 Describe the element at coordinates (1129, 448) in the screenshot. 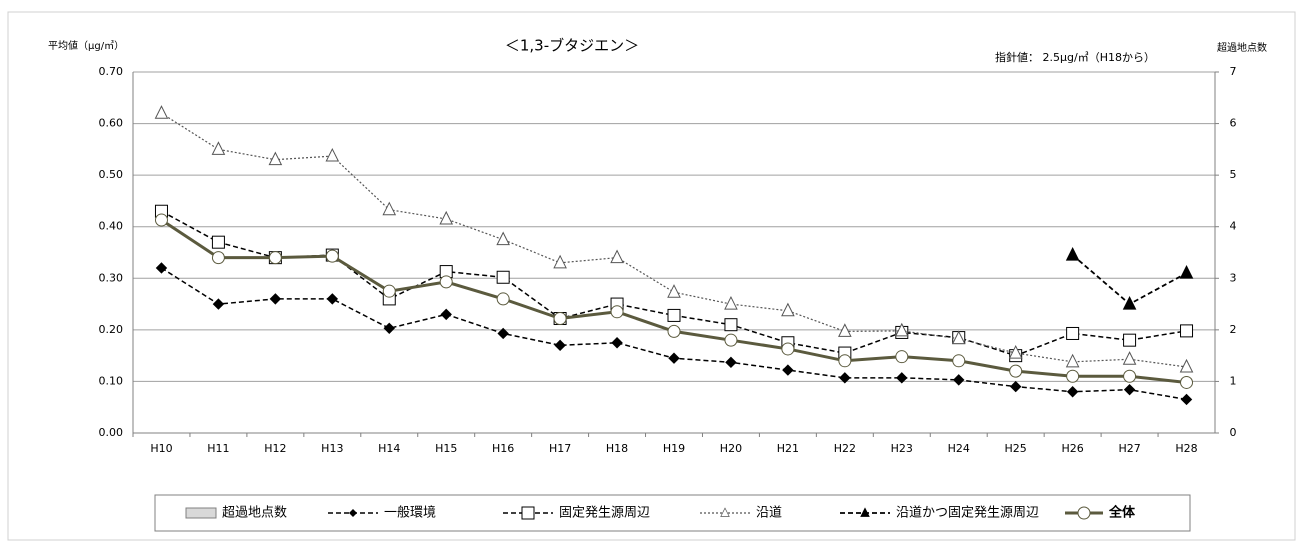

I see `x-tick-label: H27` at that location.